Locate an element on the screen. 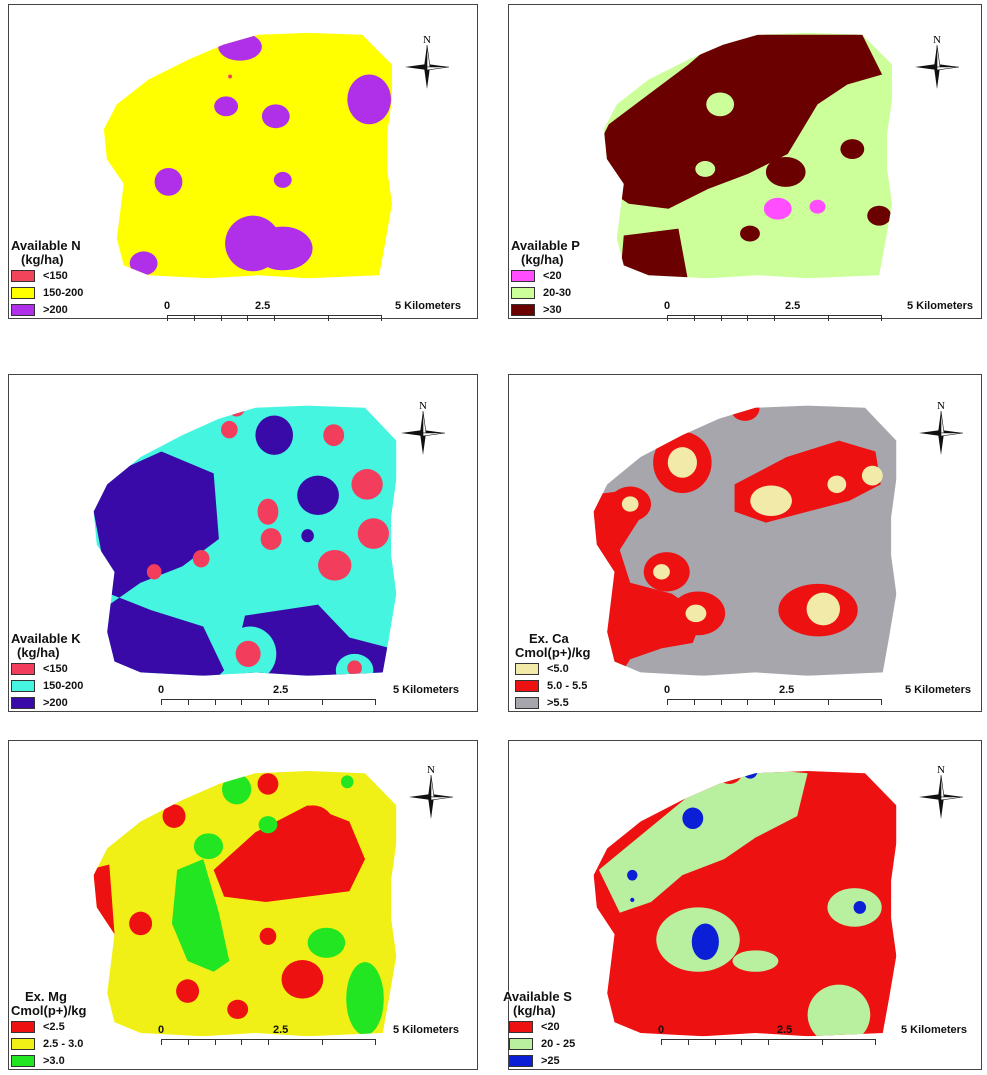 This screenshot has height=1075, width=987. legend-title-line1: Available P is located at coordinates (545, 245).